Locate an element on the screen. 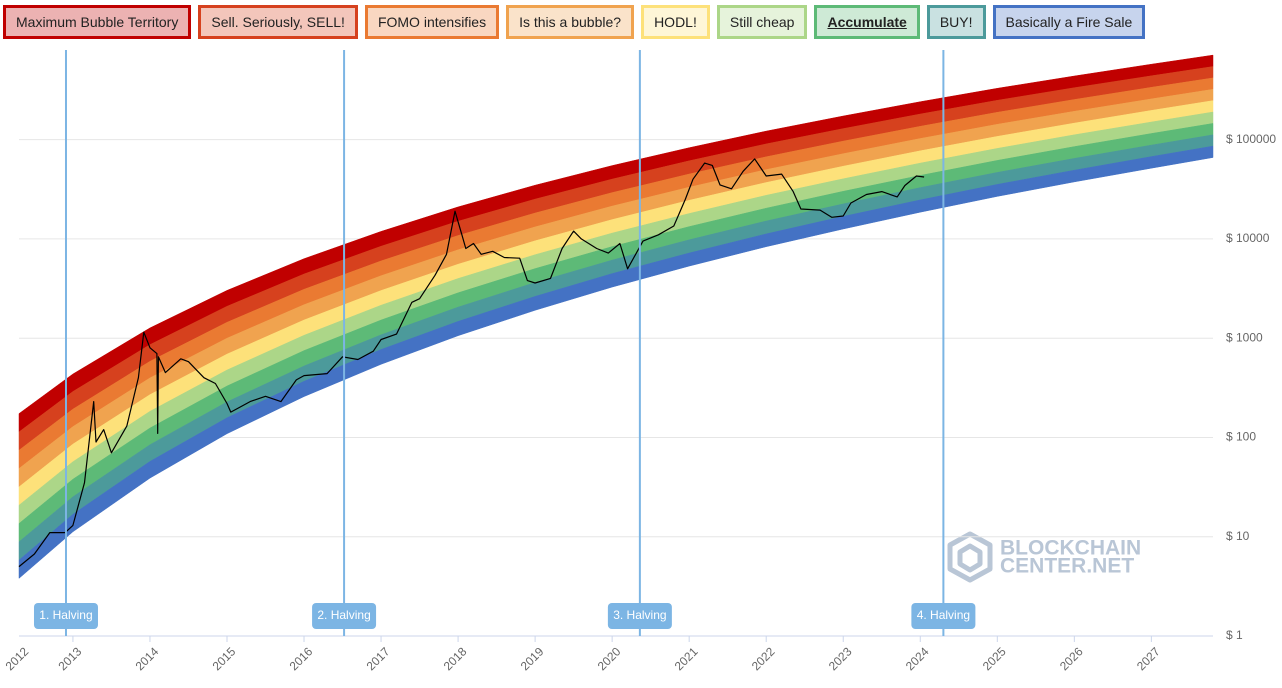  y-tick-label: $ 100000 is located at coordinates (1251, 139).